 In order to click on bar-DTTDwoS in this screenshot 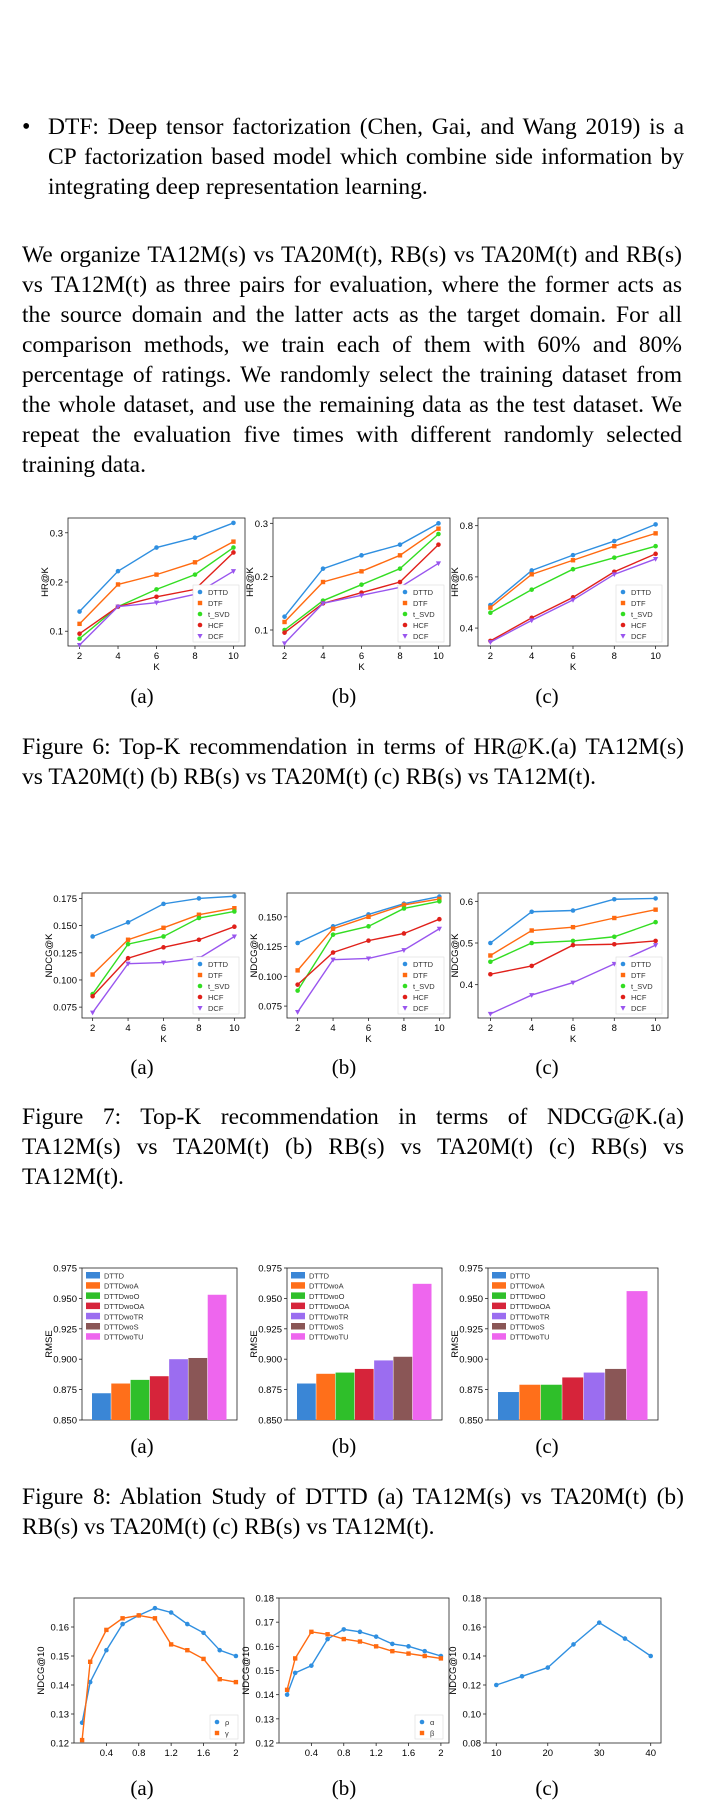, I will do `click(403, 1388)`.